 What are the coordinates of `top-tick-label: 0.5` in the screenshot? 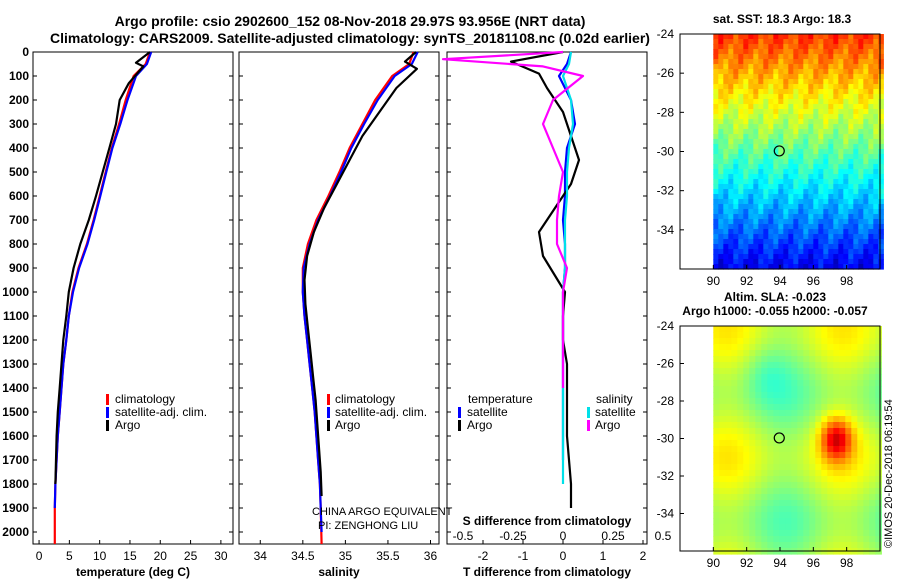 It's located at (663, 536).